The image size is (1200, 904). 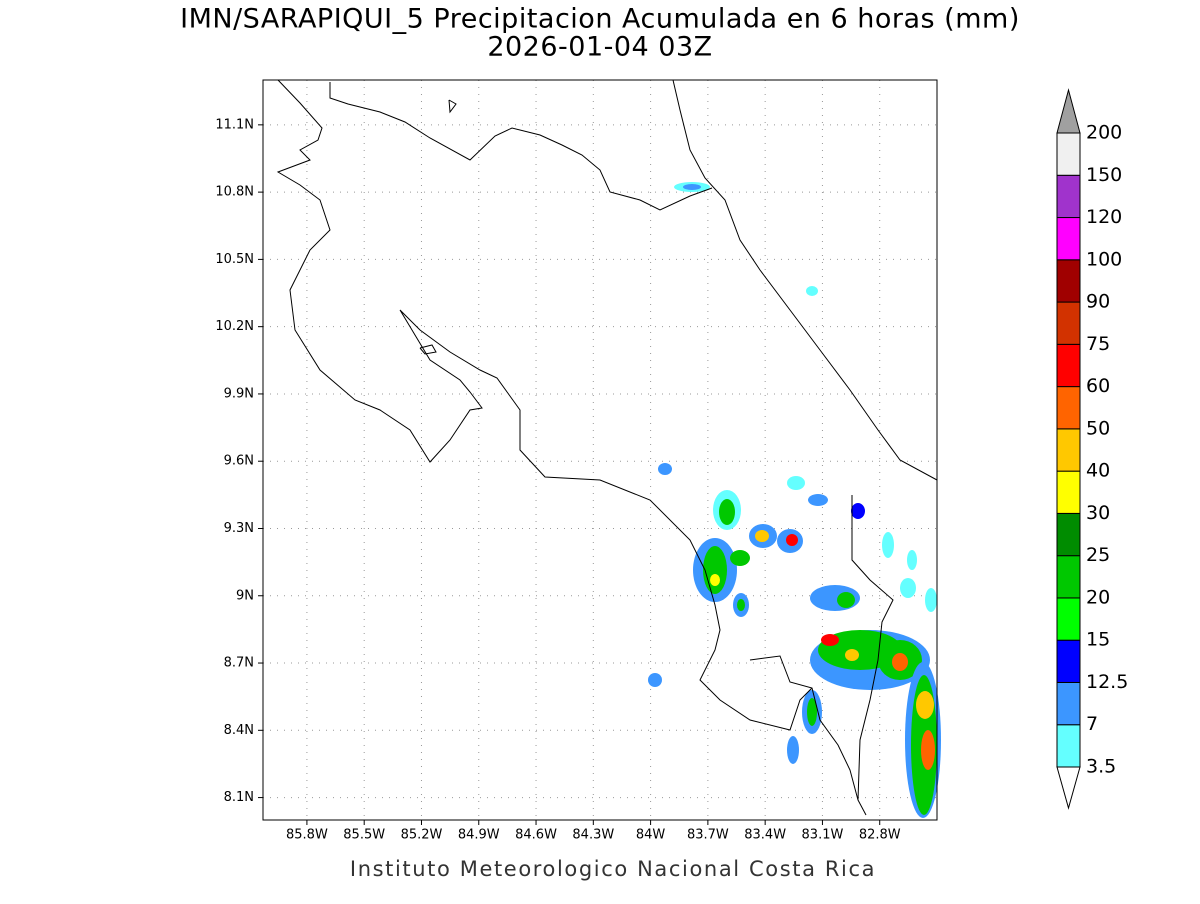 What do you see at coordinates (239, 797) in the screenshot?
I see `y-tick-label: 8.1N` at bounding box center [239, 797].